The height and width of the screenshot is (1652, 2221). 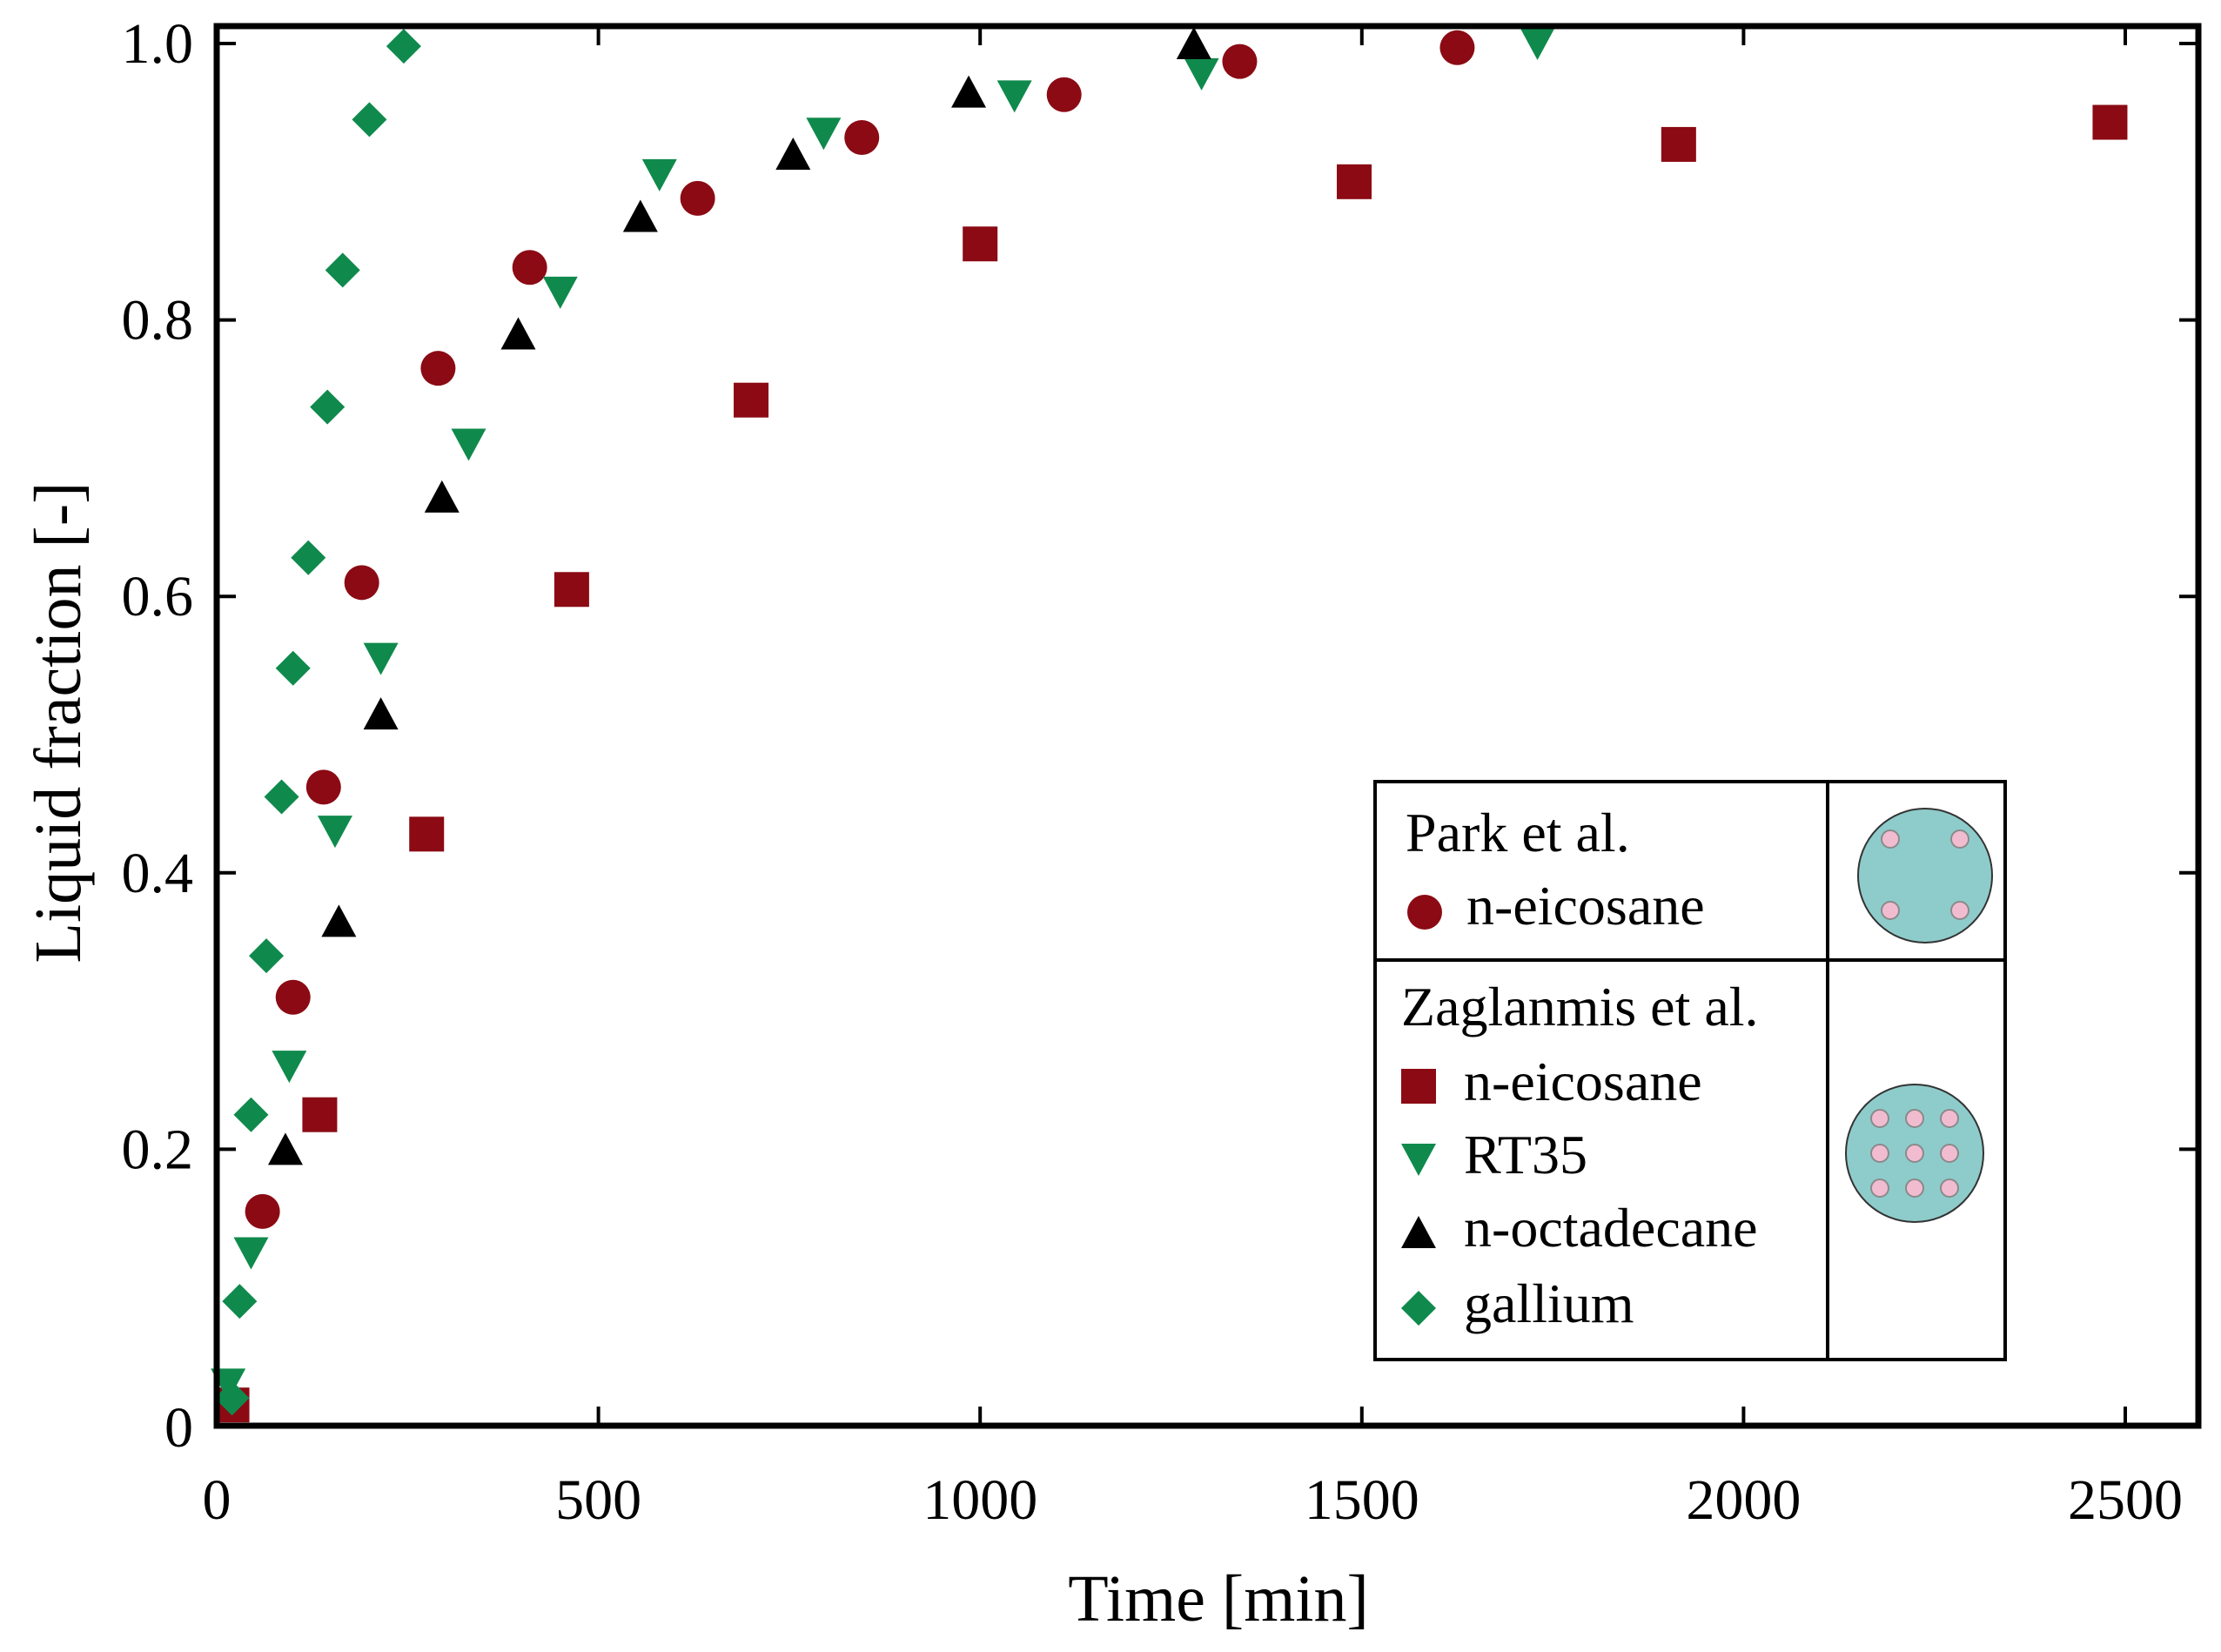 What do you see at coordinates (2125, 1500) in the screenshot?
I see `x-tick-label: 2500` at bounding box center [2125, 1500].